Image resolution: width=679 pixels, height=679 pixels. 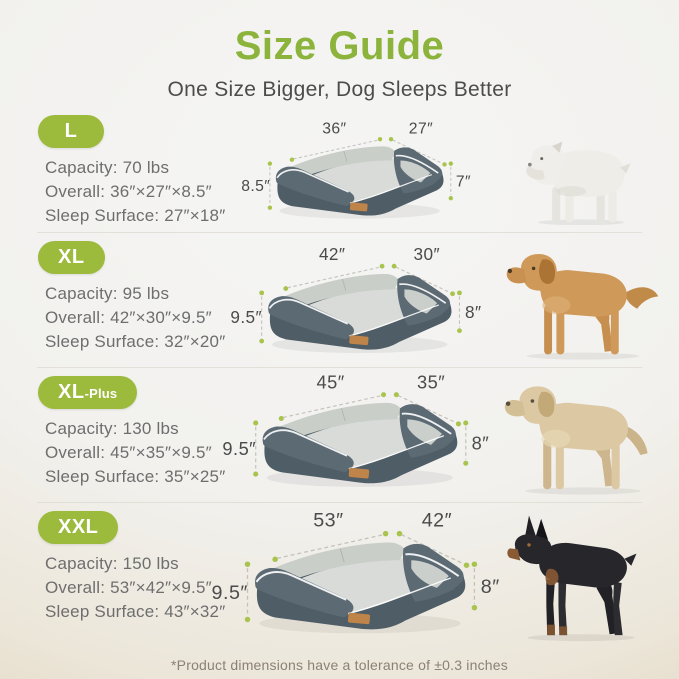 I want to click on badge-label: XXL, so click(x=78, y=527).